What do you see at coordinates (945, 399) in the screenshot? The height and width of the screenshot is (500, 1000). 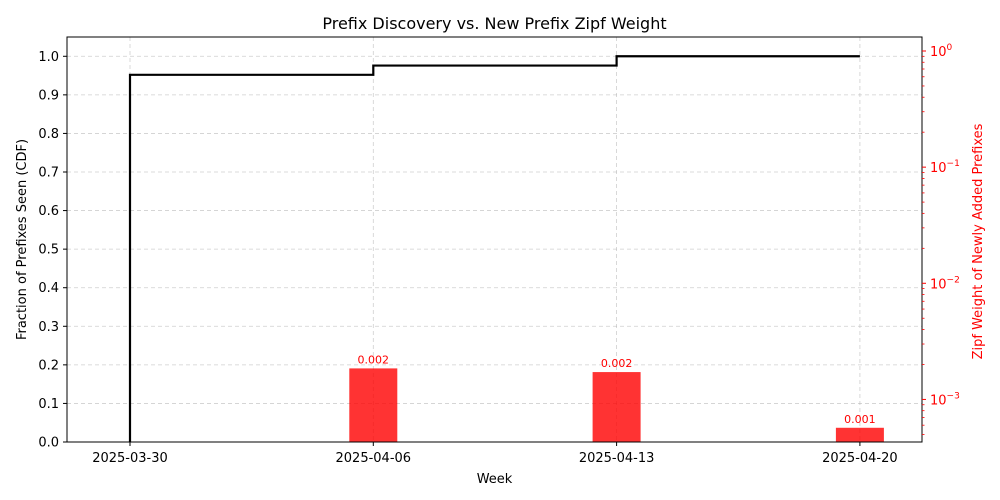 I see `y2-tick-label: 10⁻³` at bounding box center [945, 399].